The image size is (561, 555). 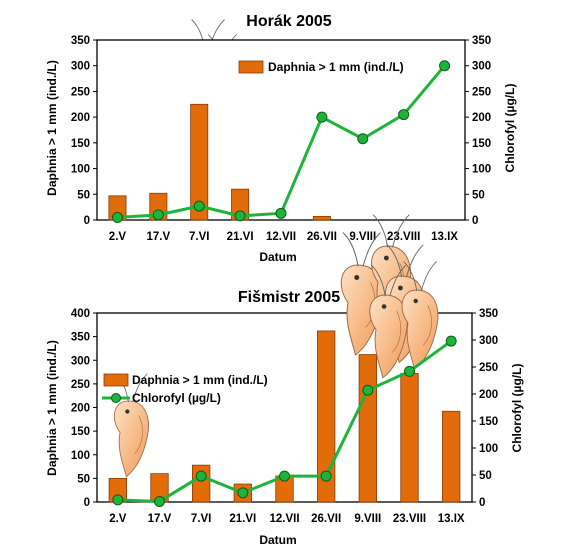 I want to click on legend-marker-swatch, so click(x=116, y=398).